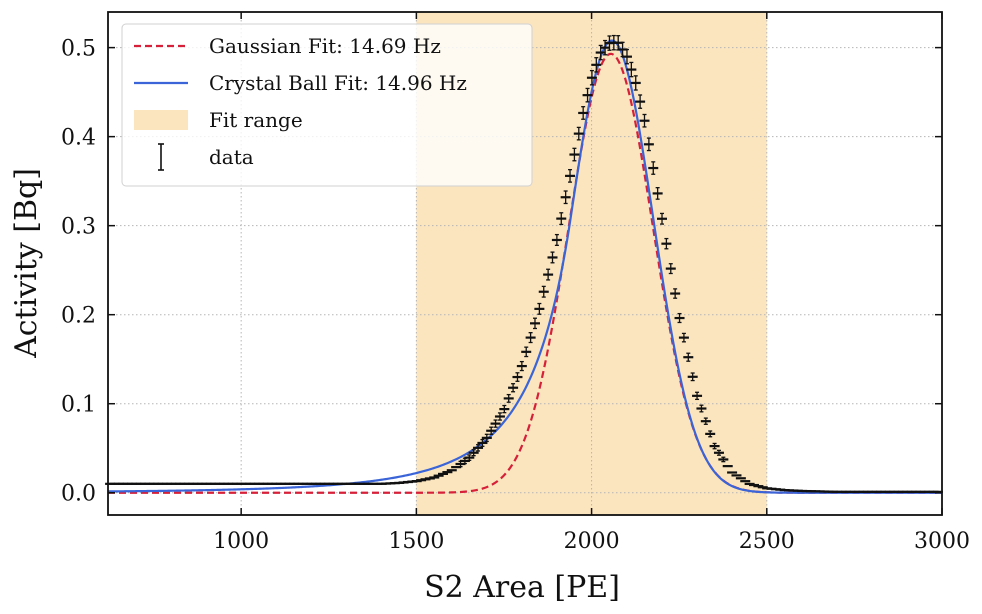 The width and height of the screenshot is (982, 614). What do you see at coordinates (231, 157) in the screenshot?
I see `legend-label: data` at bounding box center [231, 157].